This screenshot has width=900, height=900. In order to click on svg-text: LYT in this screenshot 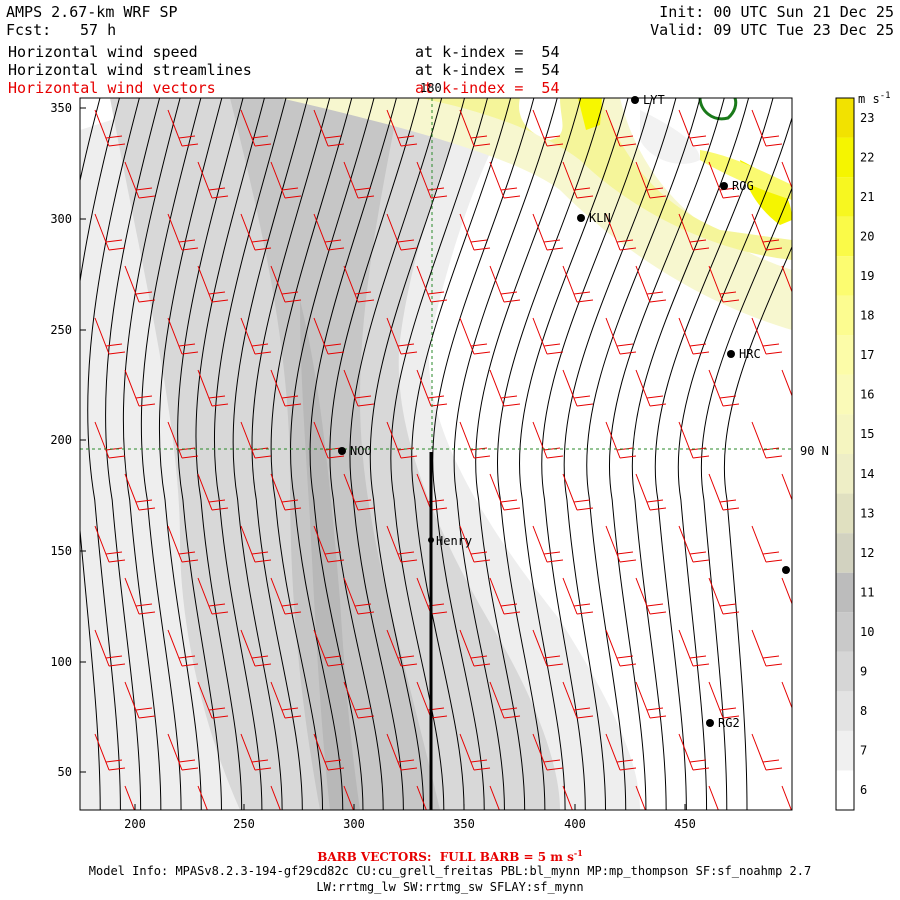, I will do `click(654, 100)`.